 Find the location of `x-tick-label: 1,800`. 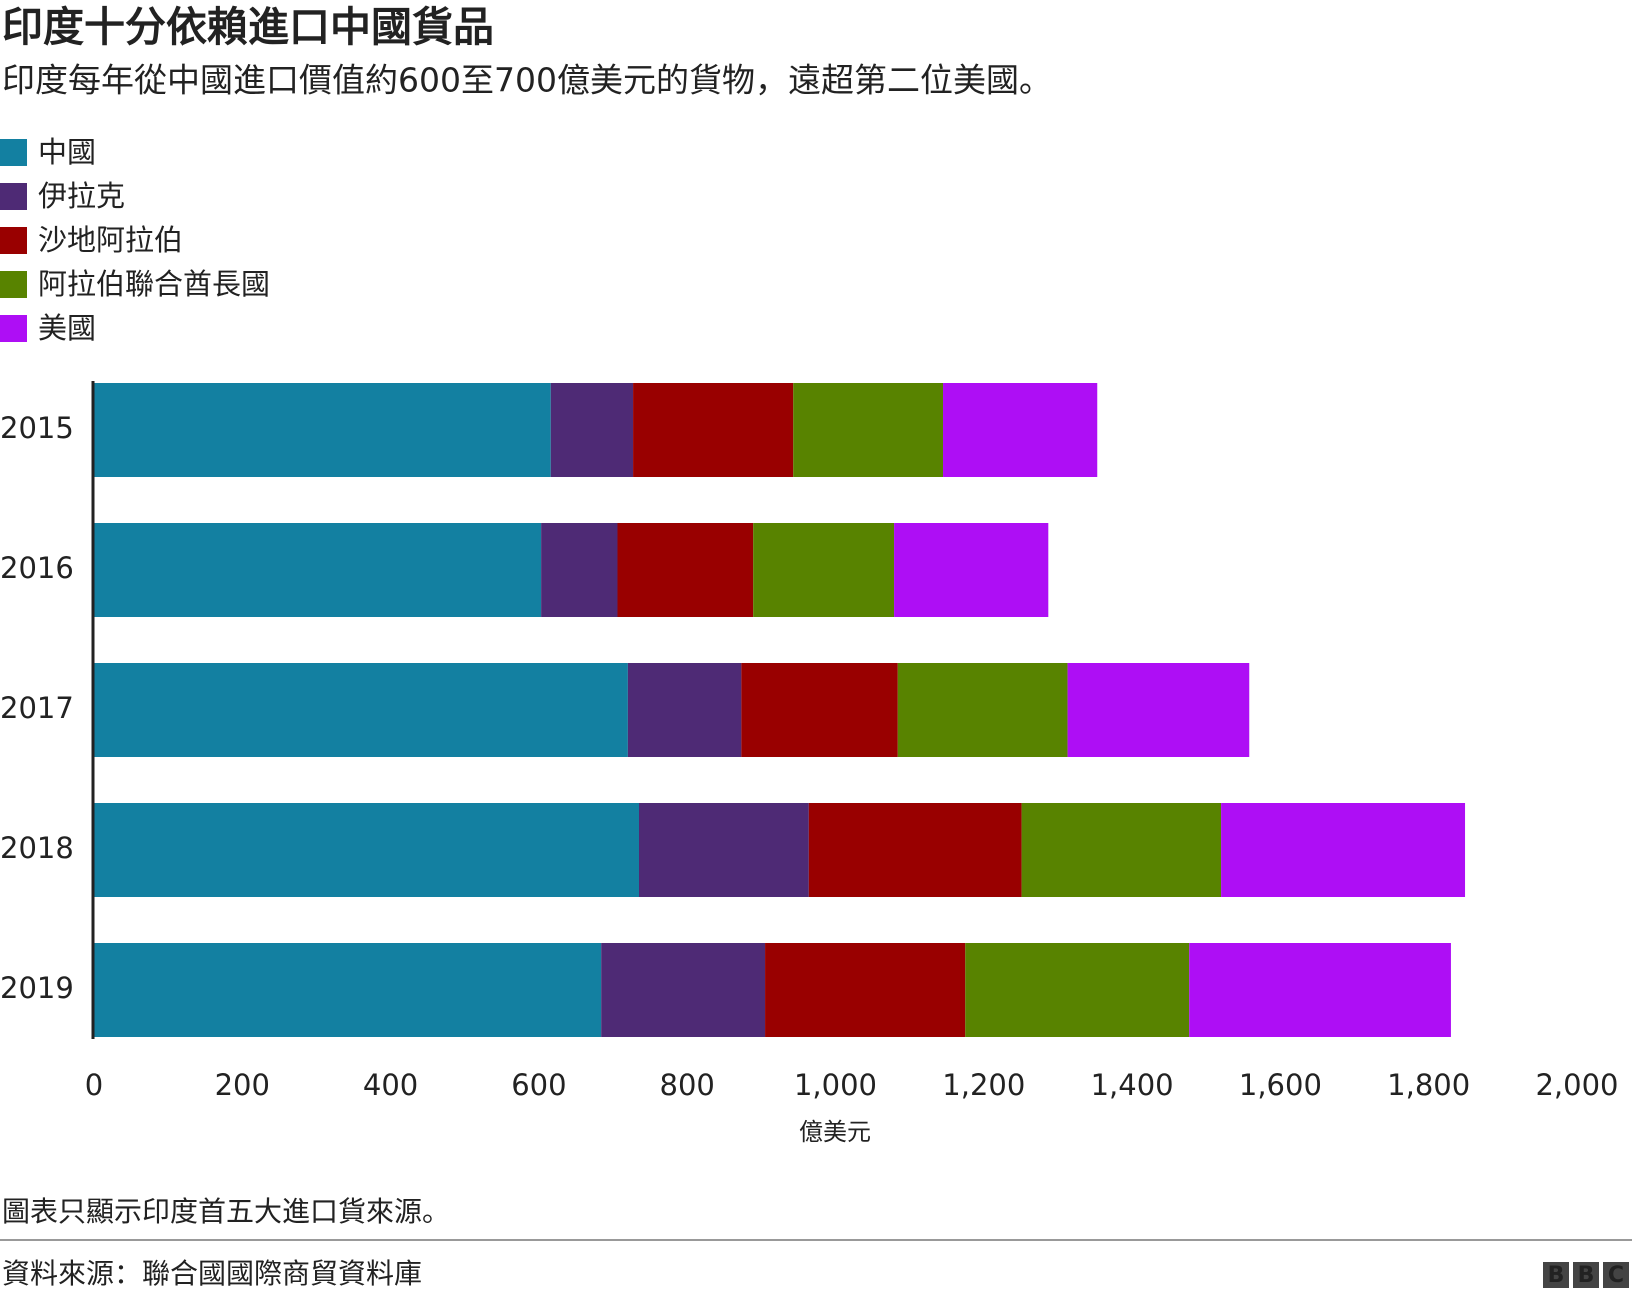

x-tick-label: 1,800 is located at coordinates (1428, 1085).